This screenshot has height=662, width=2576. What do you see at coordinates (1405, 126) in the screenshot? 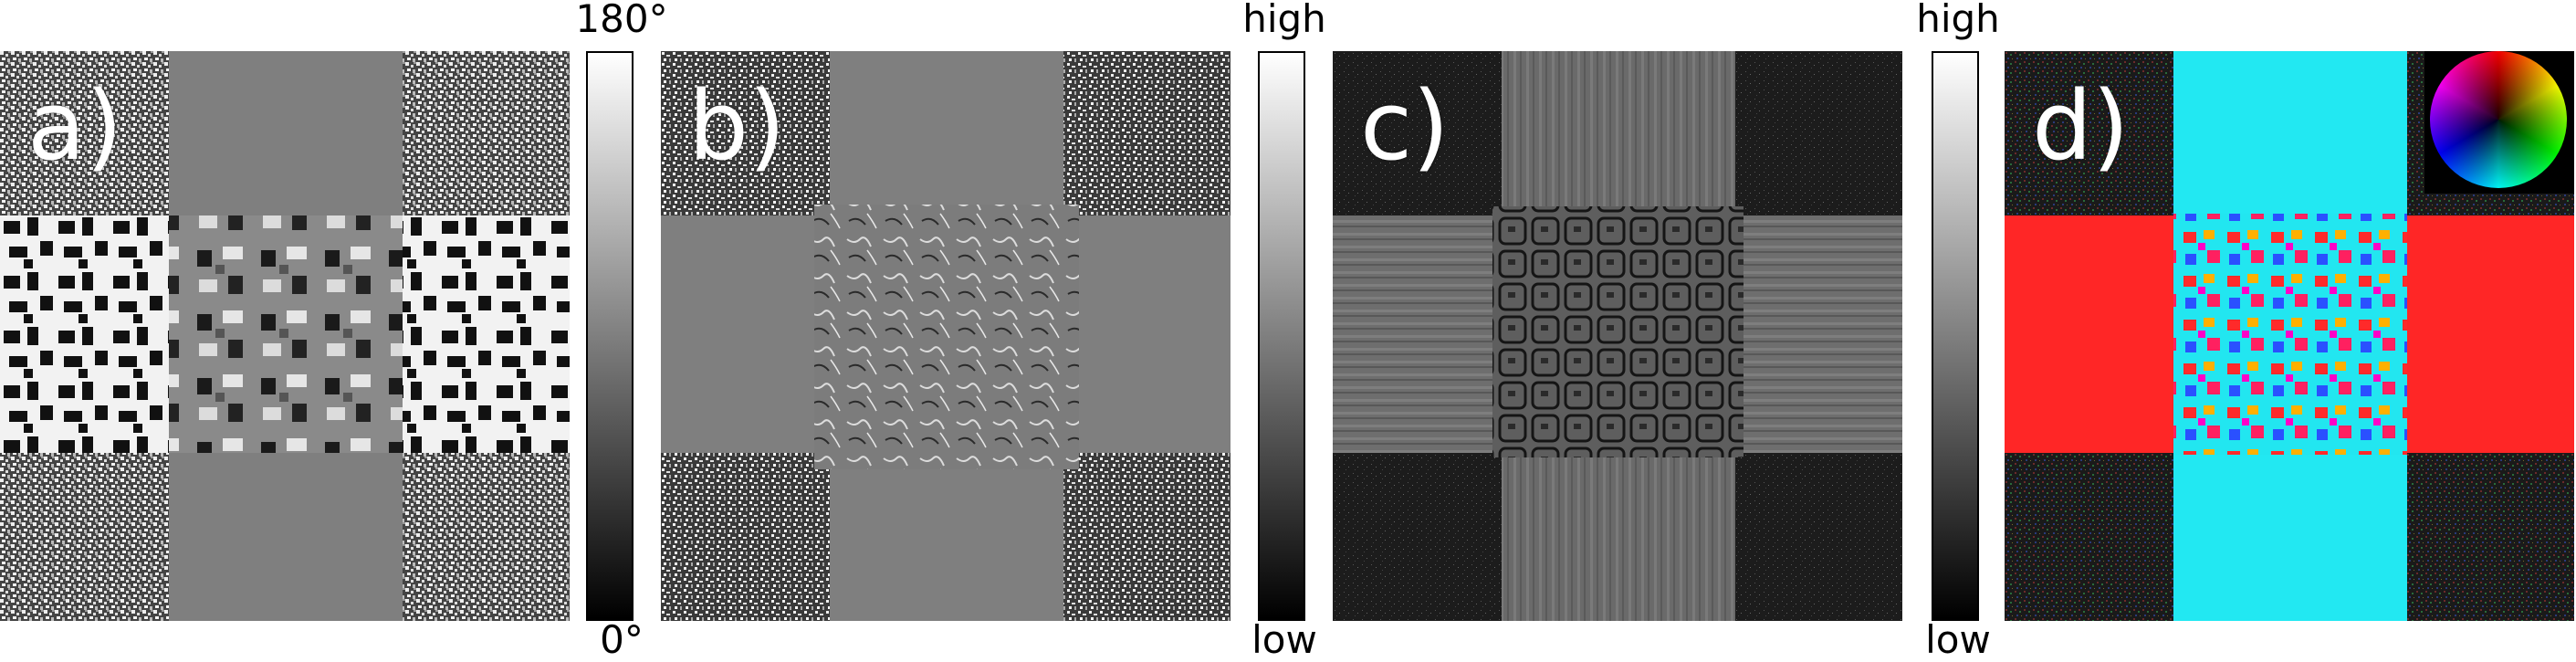
I see `panel-label: c)` at bounding box center [1405, 126].